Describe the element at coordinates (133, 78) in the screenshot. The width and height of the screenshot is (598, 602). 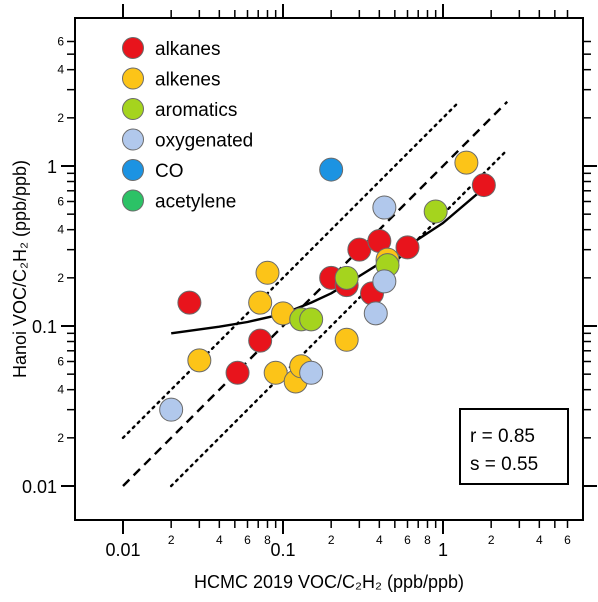
I see `legend-marker-alkenes` at that location.